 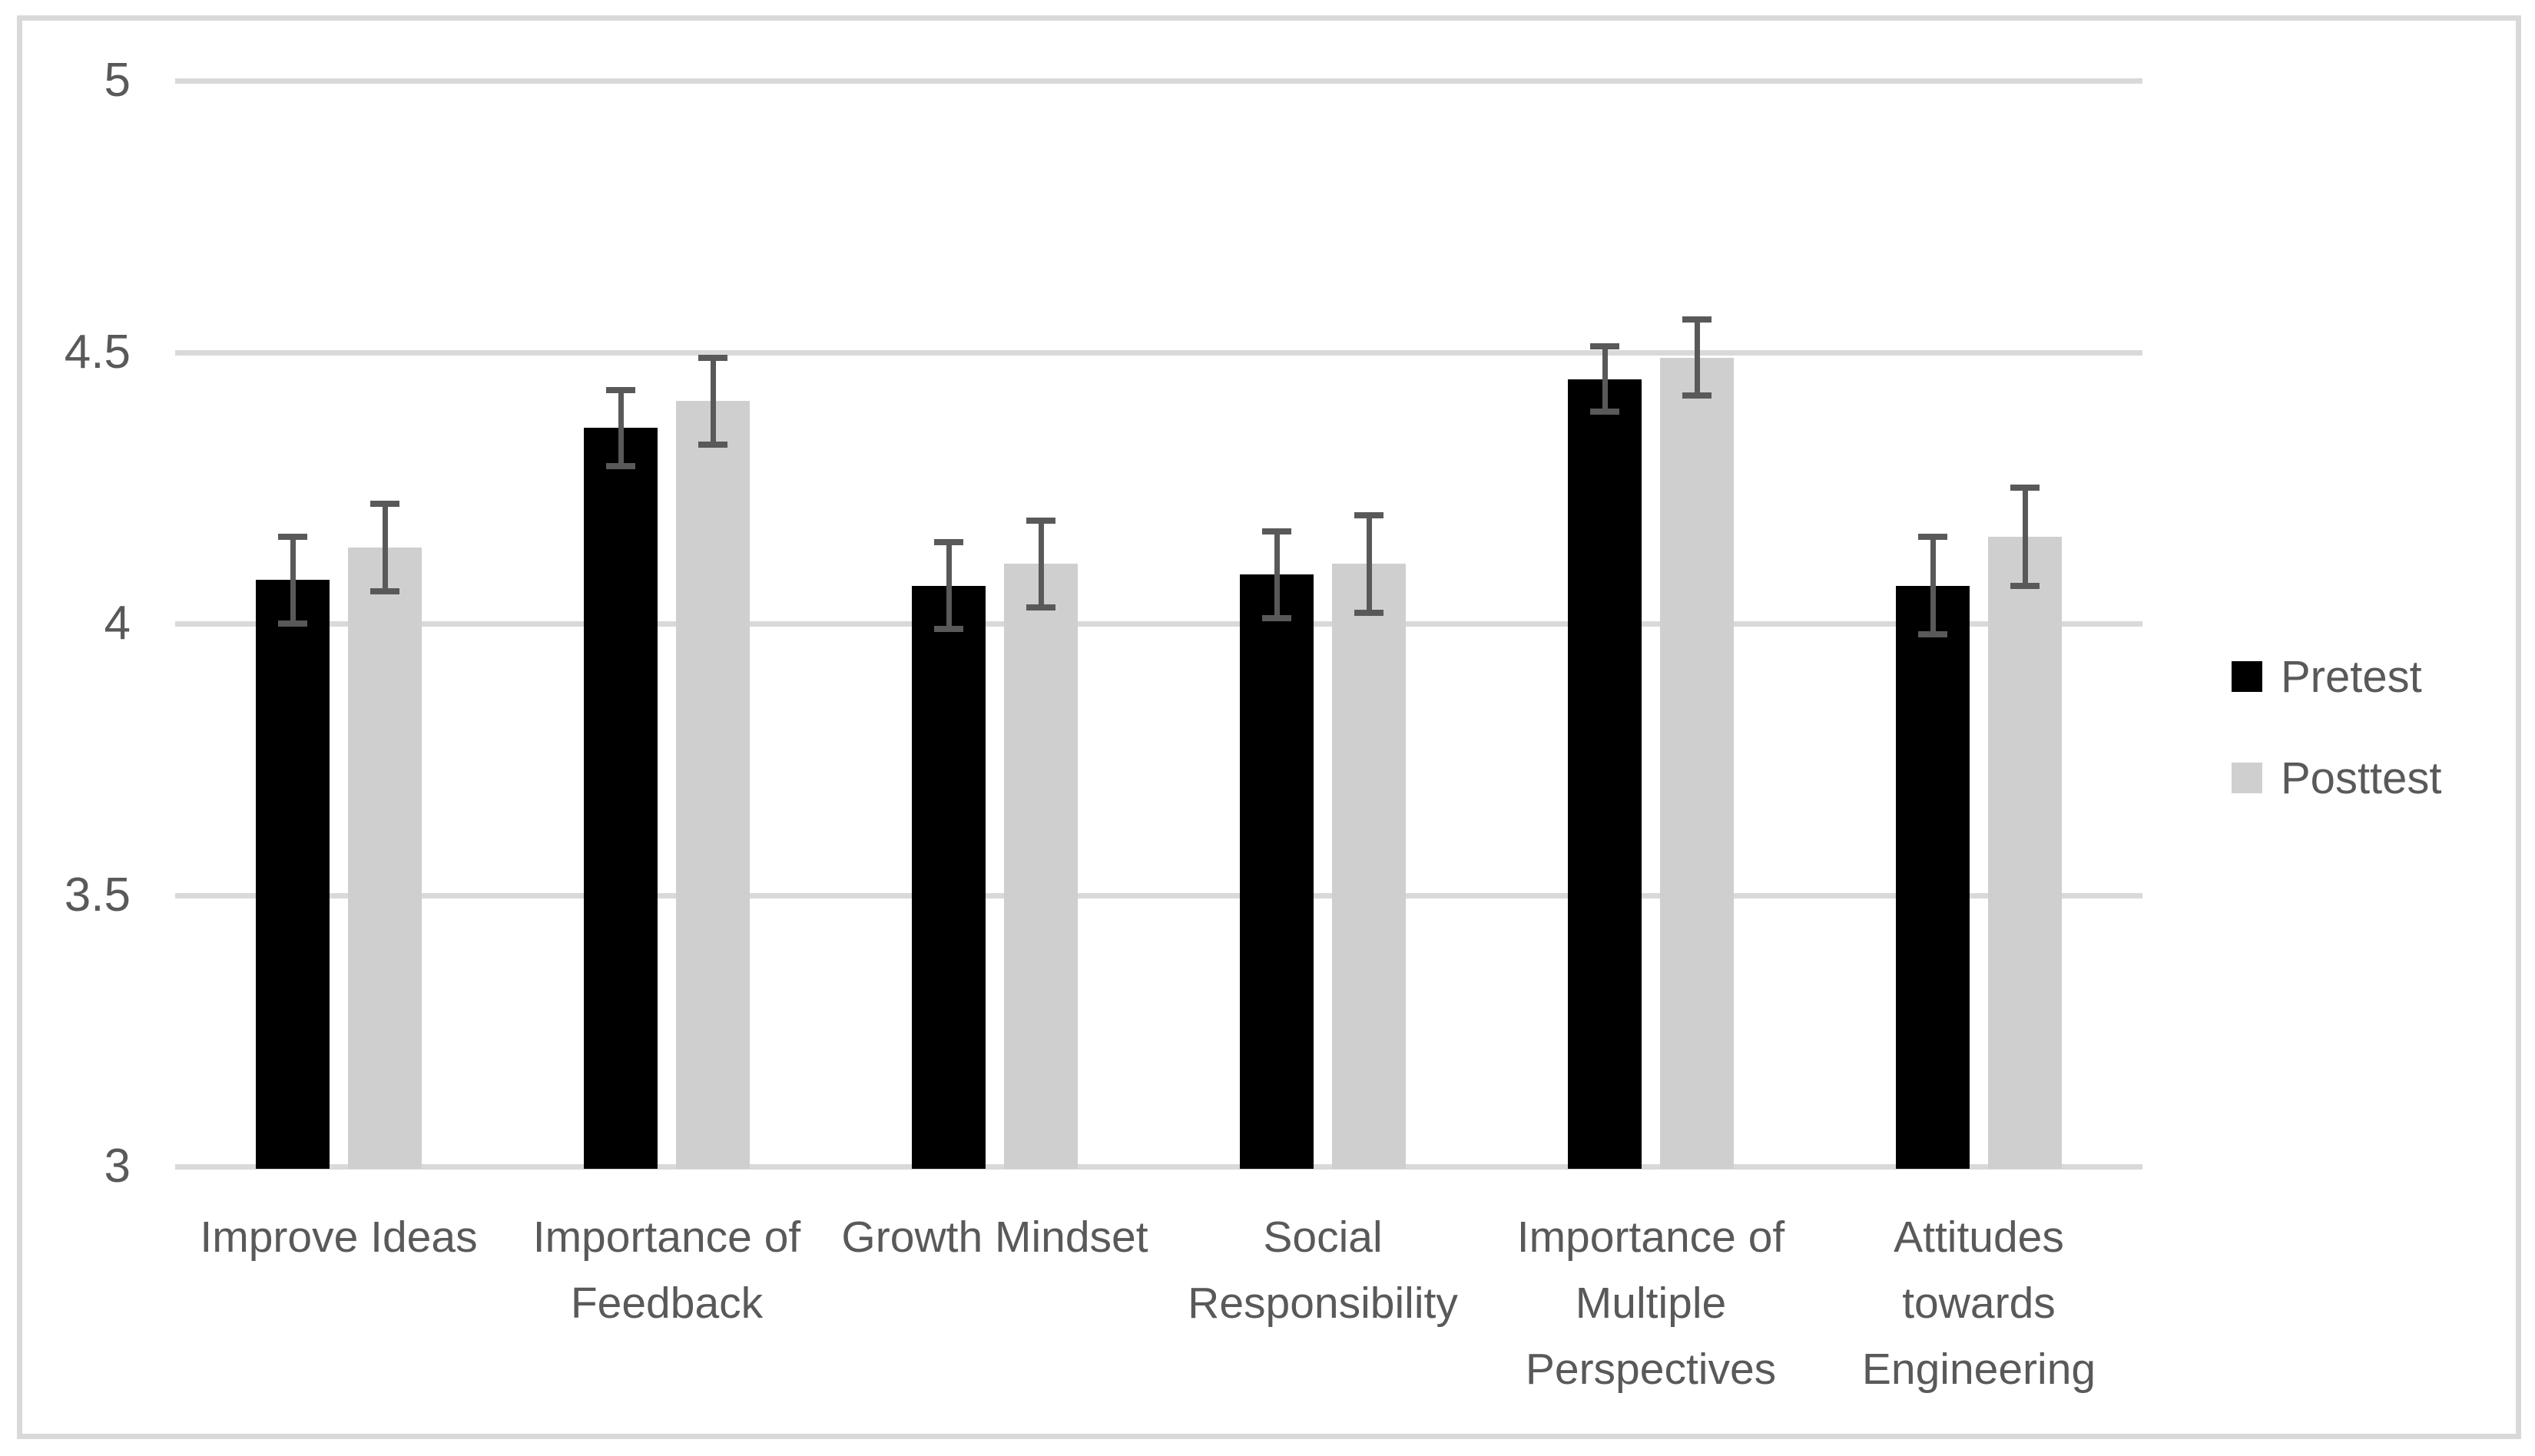 What do you see at coordinates (118, 1166) in the screenshot?
I see `y-axis-tick-label: 3` at bounding box center [118, 1166].